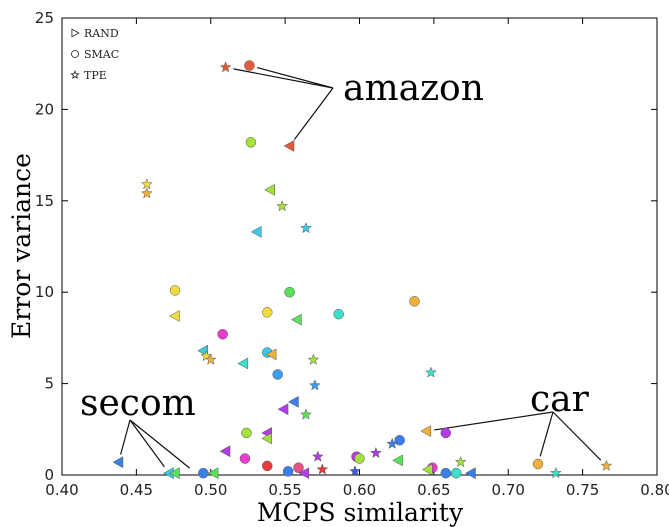  What do you see at coordinates (49, 384) in the screenshot?
I see `y-tick-label: 5` at bounding box center [49, 384].